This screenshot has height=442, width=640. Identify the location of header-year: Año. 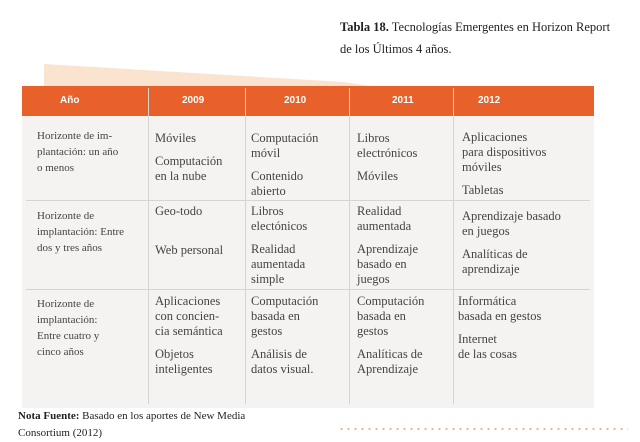
(70, 100).